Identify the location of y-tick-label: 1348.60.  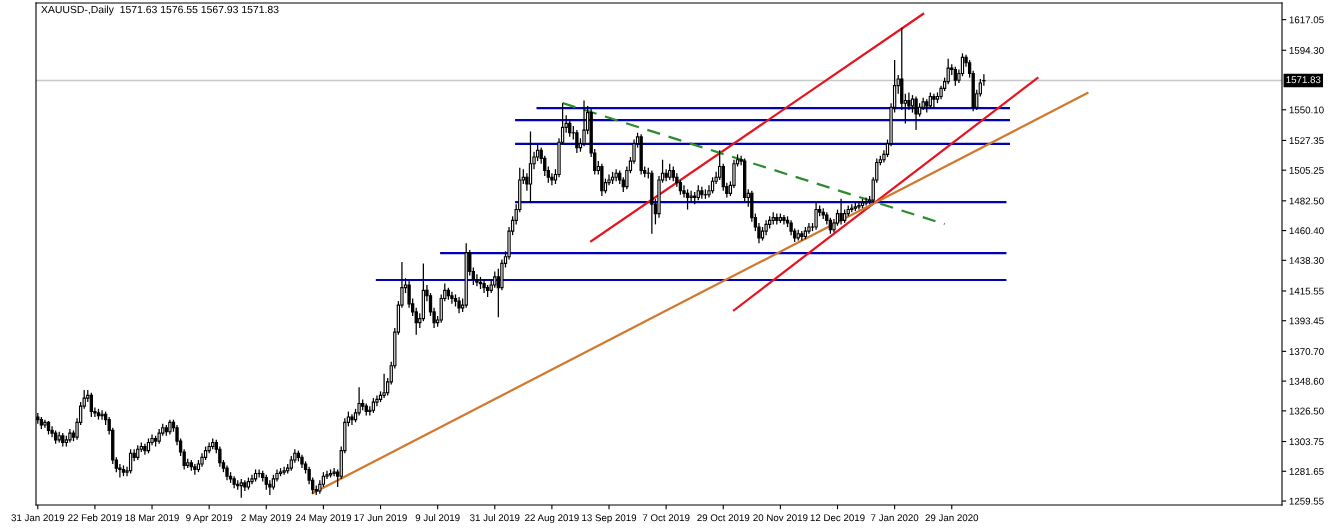
(1306, 381).